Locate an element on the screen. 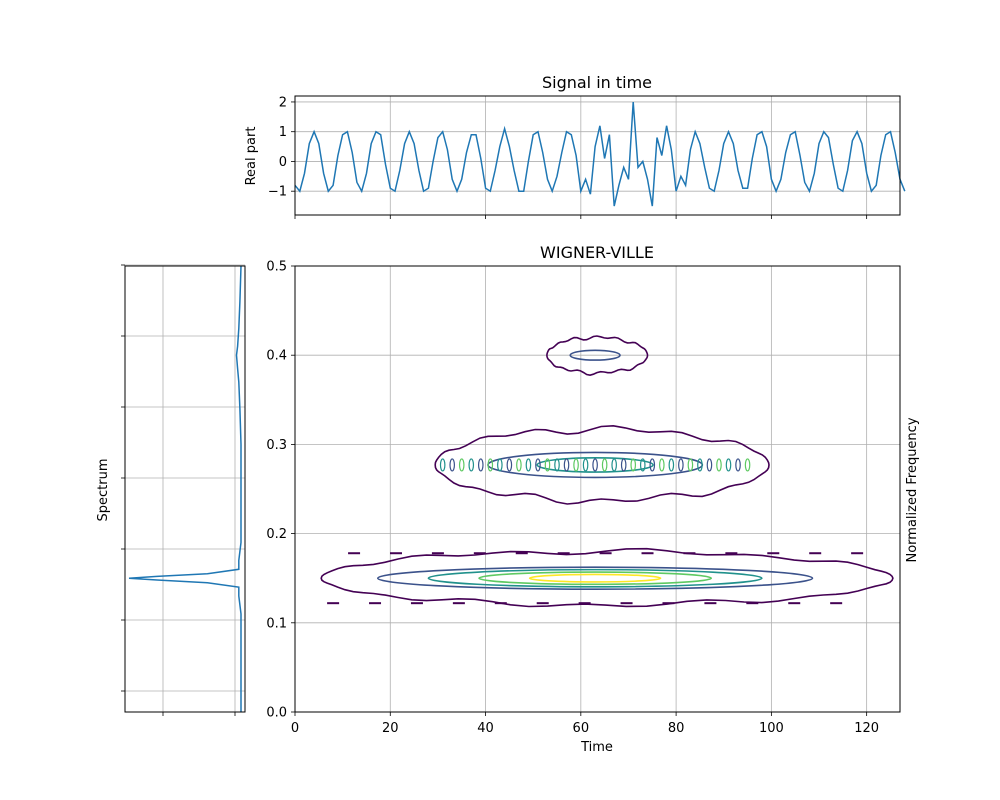  spectrum-axes: Spectrum is located at coordinates (171, 490).